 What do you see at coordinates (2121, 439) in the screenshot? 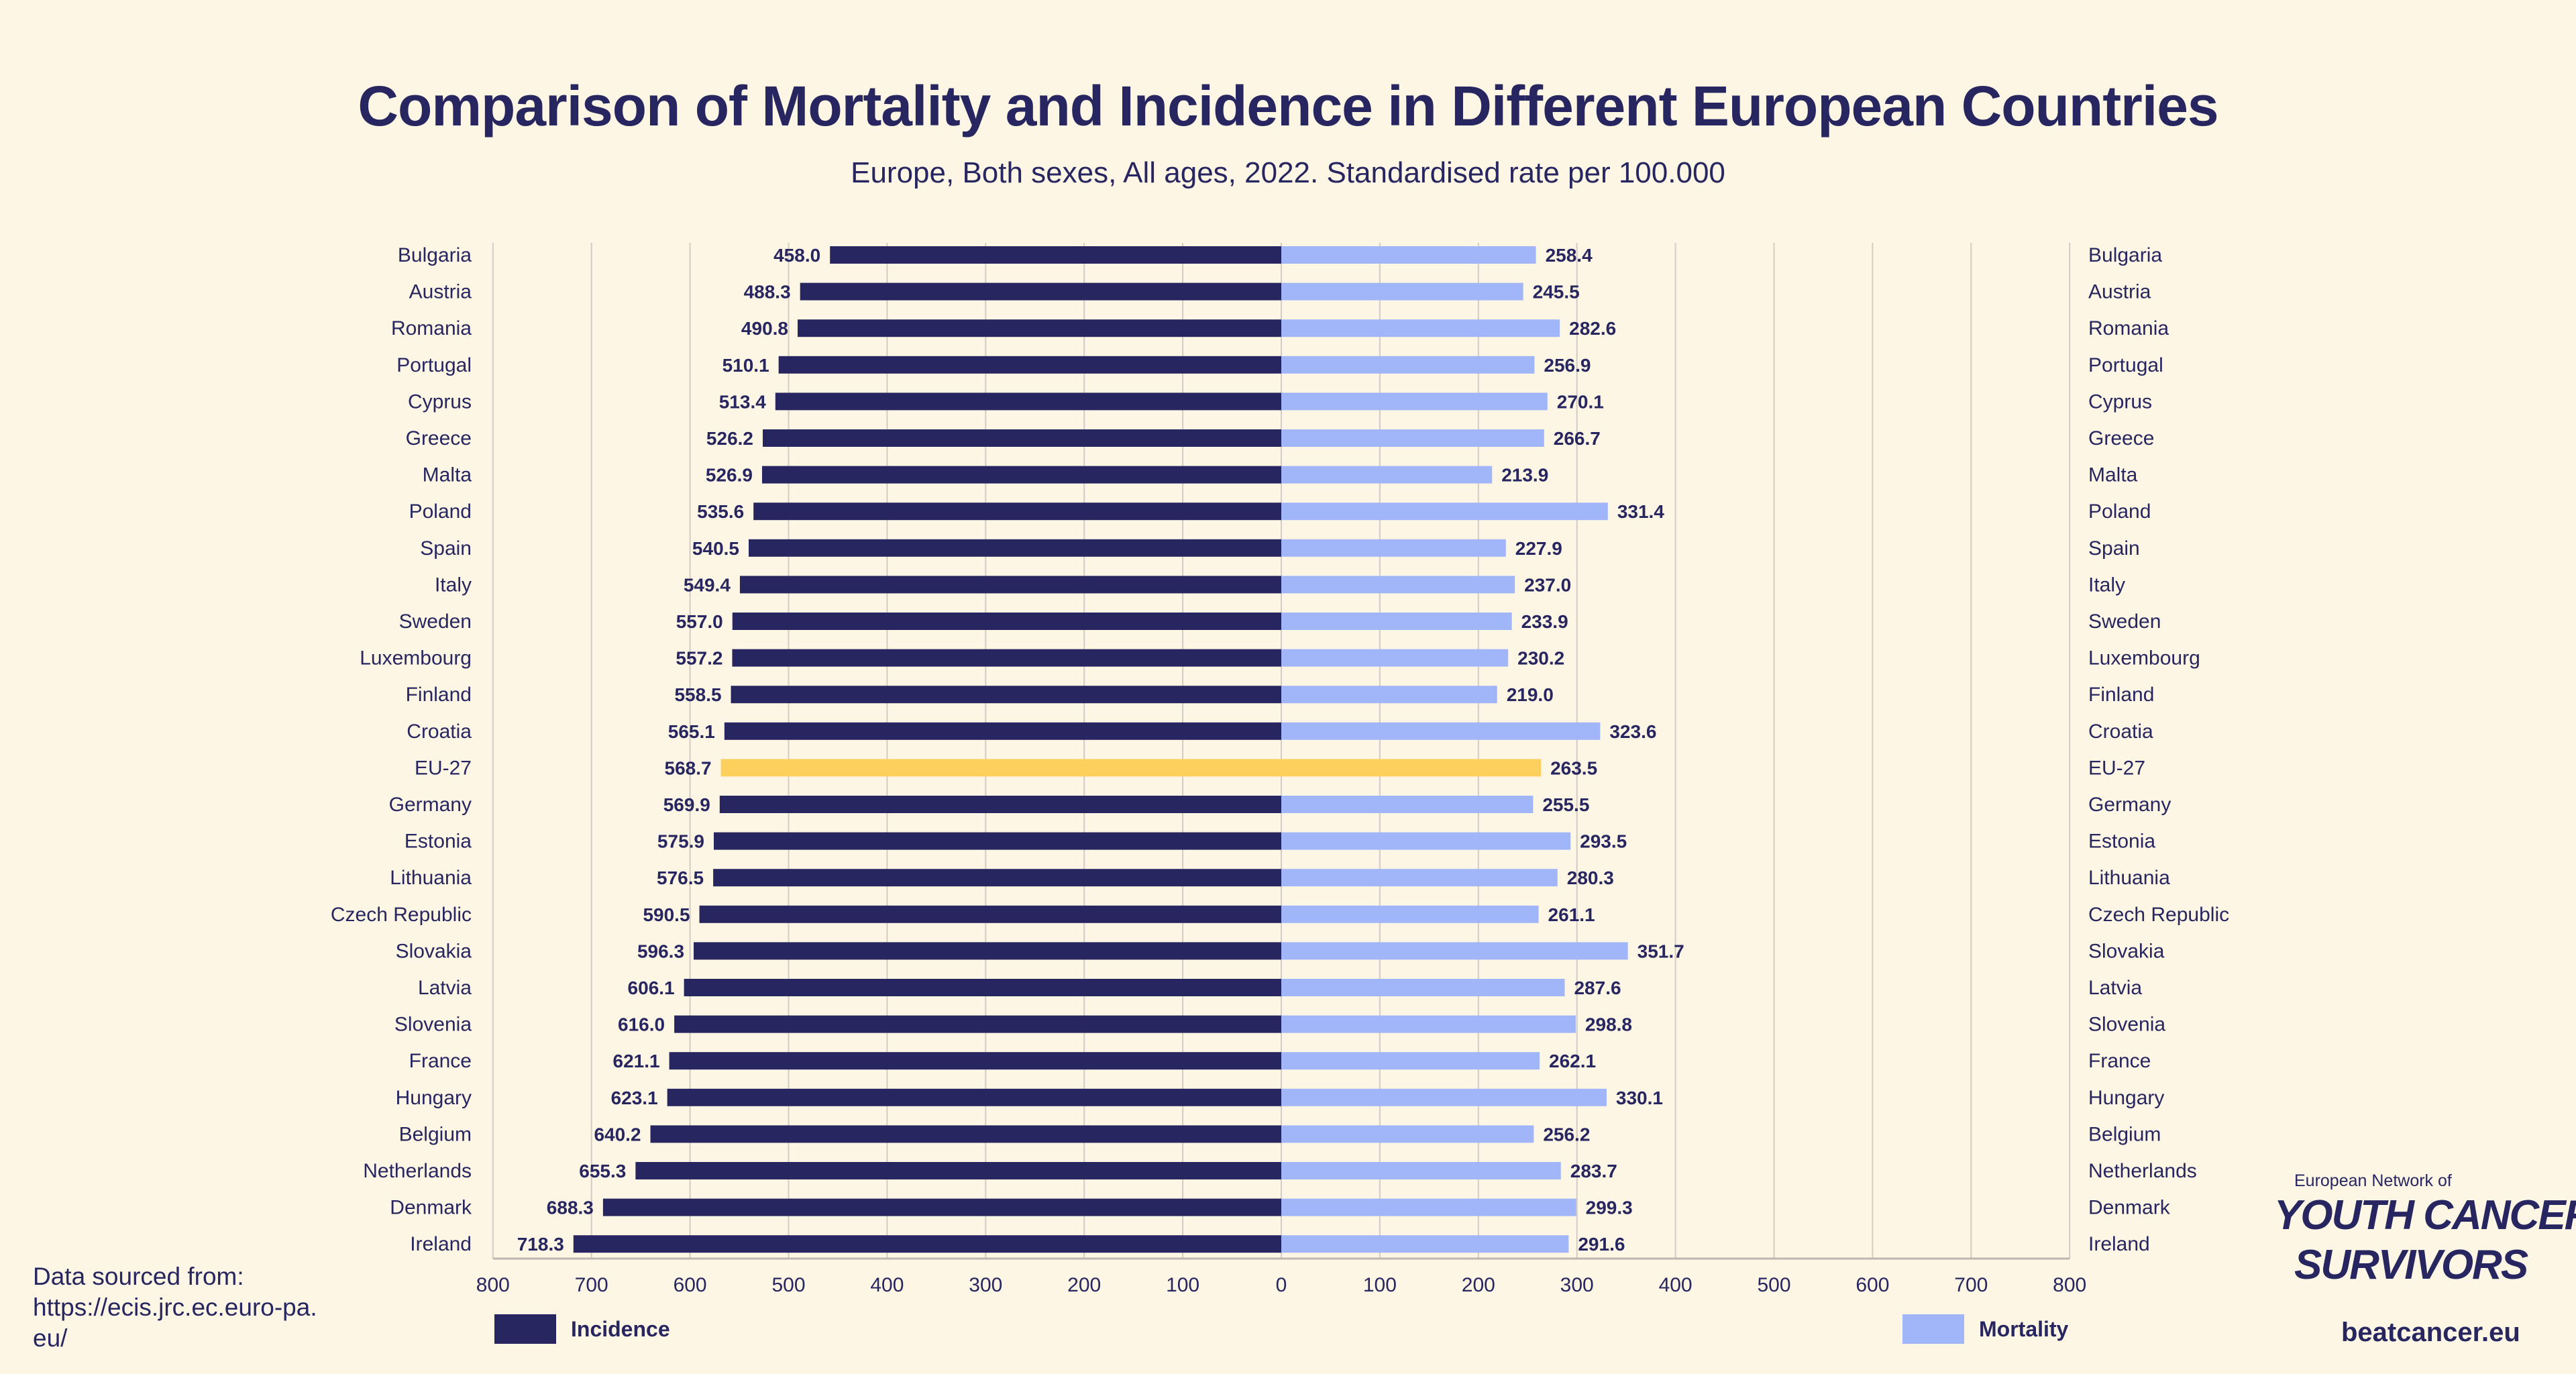
I see `country-label-right: Greece` at bounding box center [2121, 439].